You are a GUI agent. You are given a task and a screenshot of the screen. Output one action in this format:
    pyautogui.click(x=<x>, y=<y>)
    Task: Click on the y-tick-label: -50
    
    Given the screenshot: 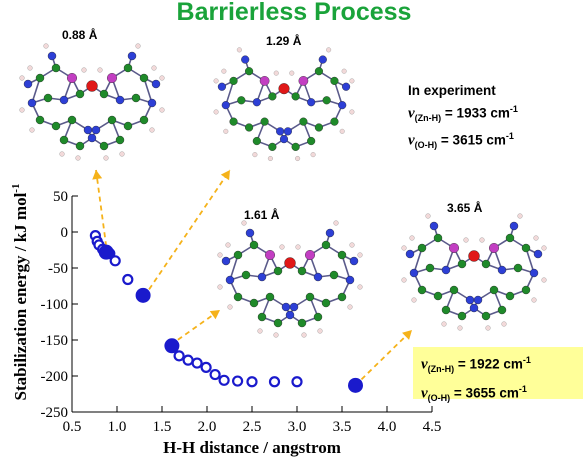 What is the action you would take?
    pyautogui.click(x=58, y=269)
    